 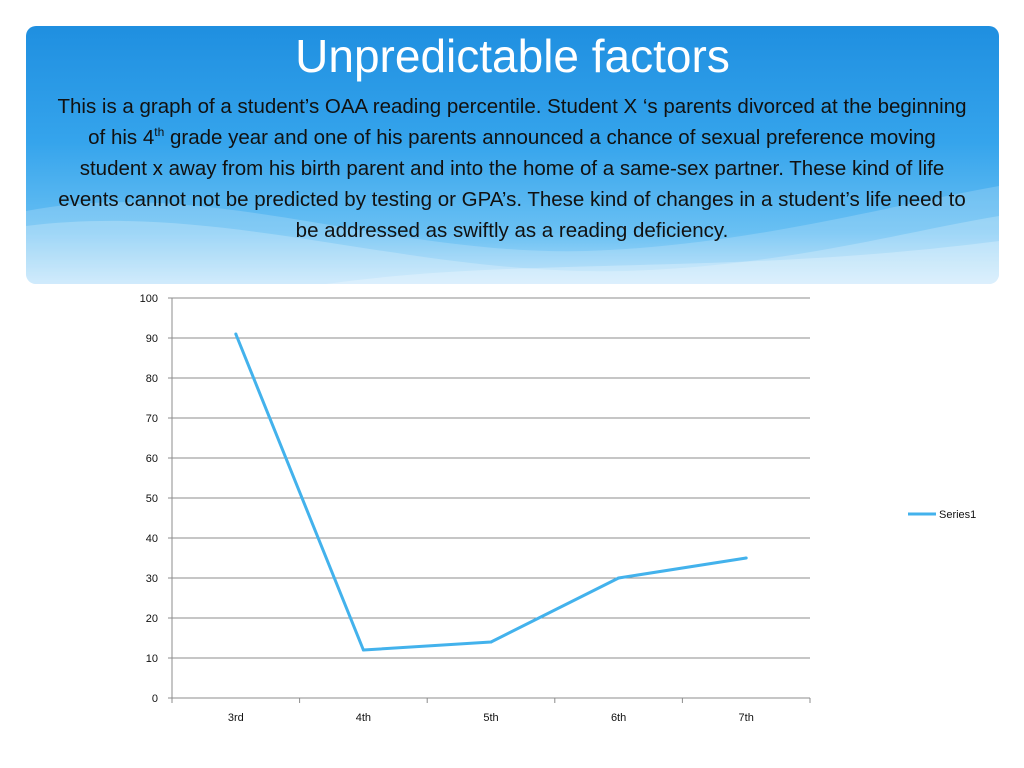 What do you see at coordinates (159, 132) in the screenshot?
I see `description-superscript: th` at bounding box center [159, 132].